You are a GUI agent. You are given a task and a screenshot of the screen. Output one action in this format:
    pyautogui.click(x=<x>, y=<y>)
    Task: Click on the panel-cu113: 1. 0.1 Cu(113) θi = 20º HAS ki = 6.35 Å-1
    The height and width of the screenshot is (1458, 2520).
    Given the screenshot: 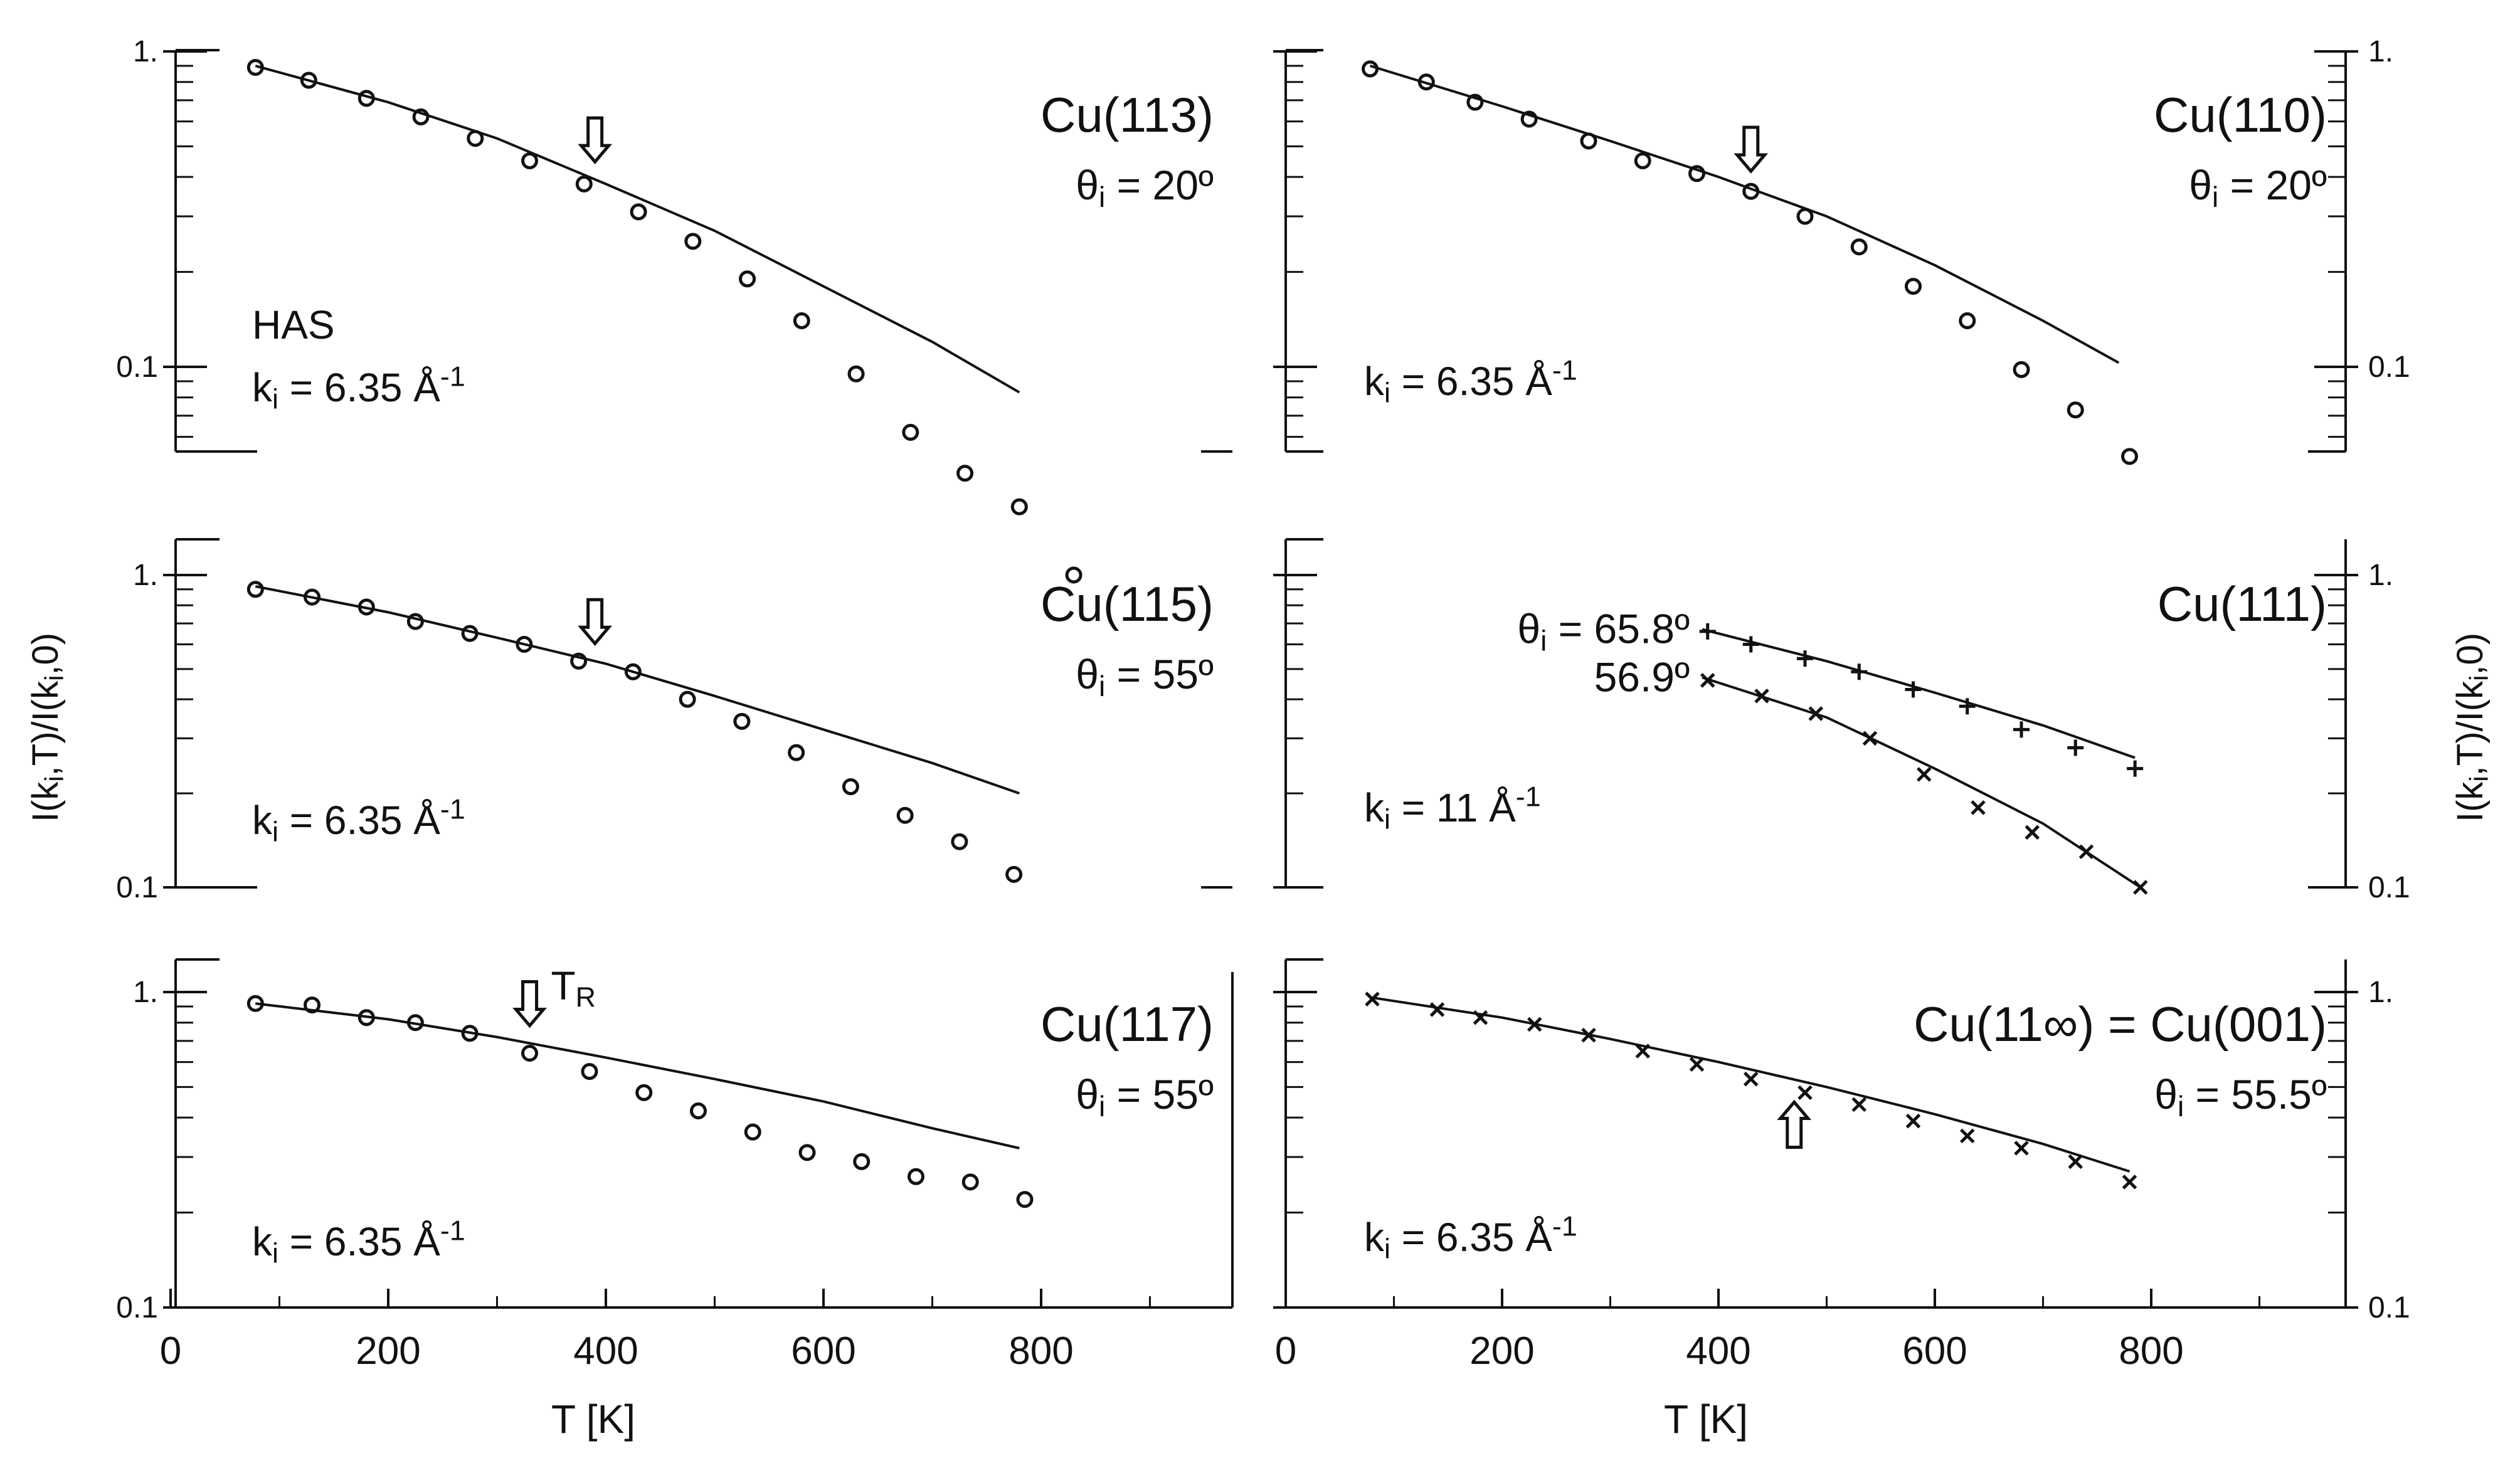 What is the action you would take?
    pyautogui.click(x=674, y=275)
    